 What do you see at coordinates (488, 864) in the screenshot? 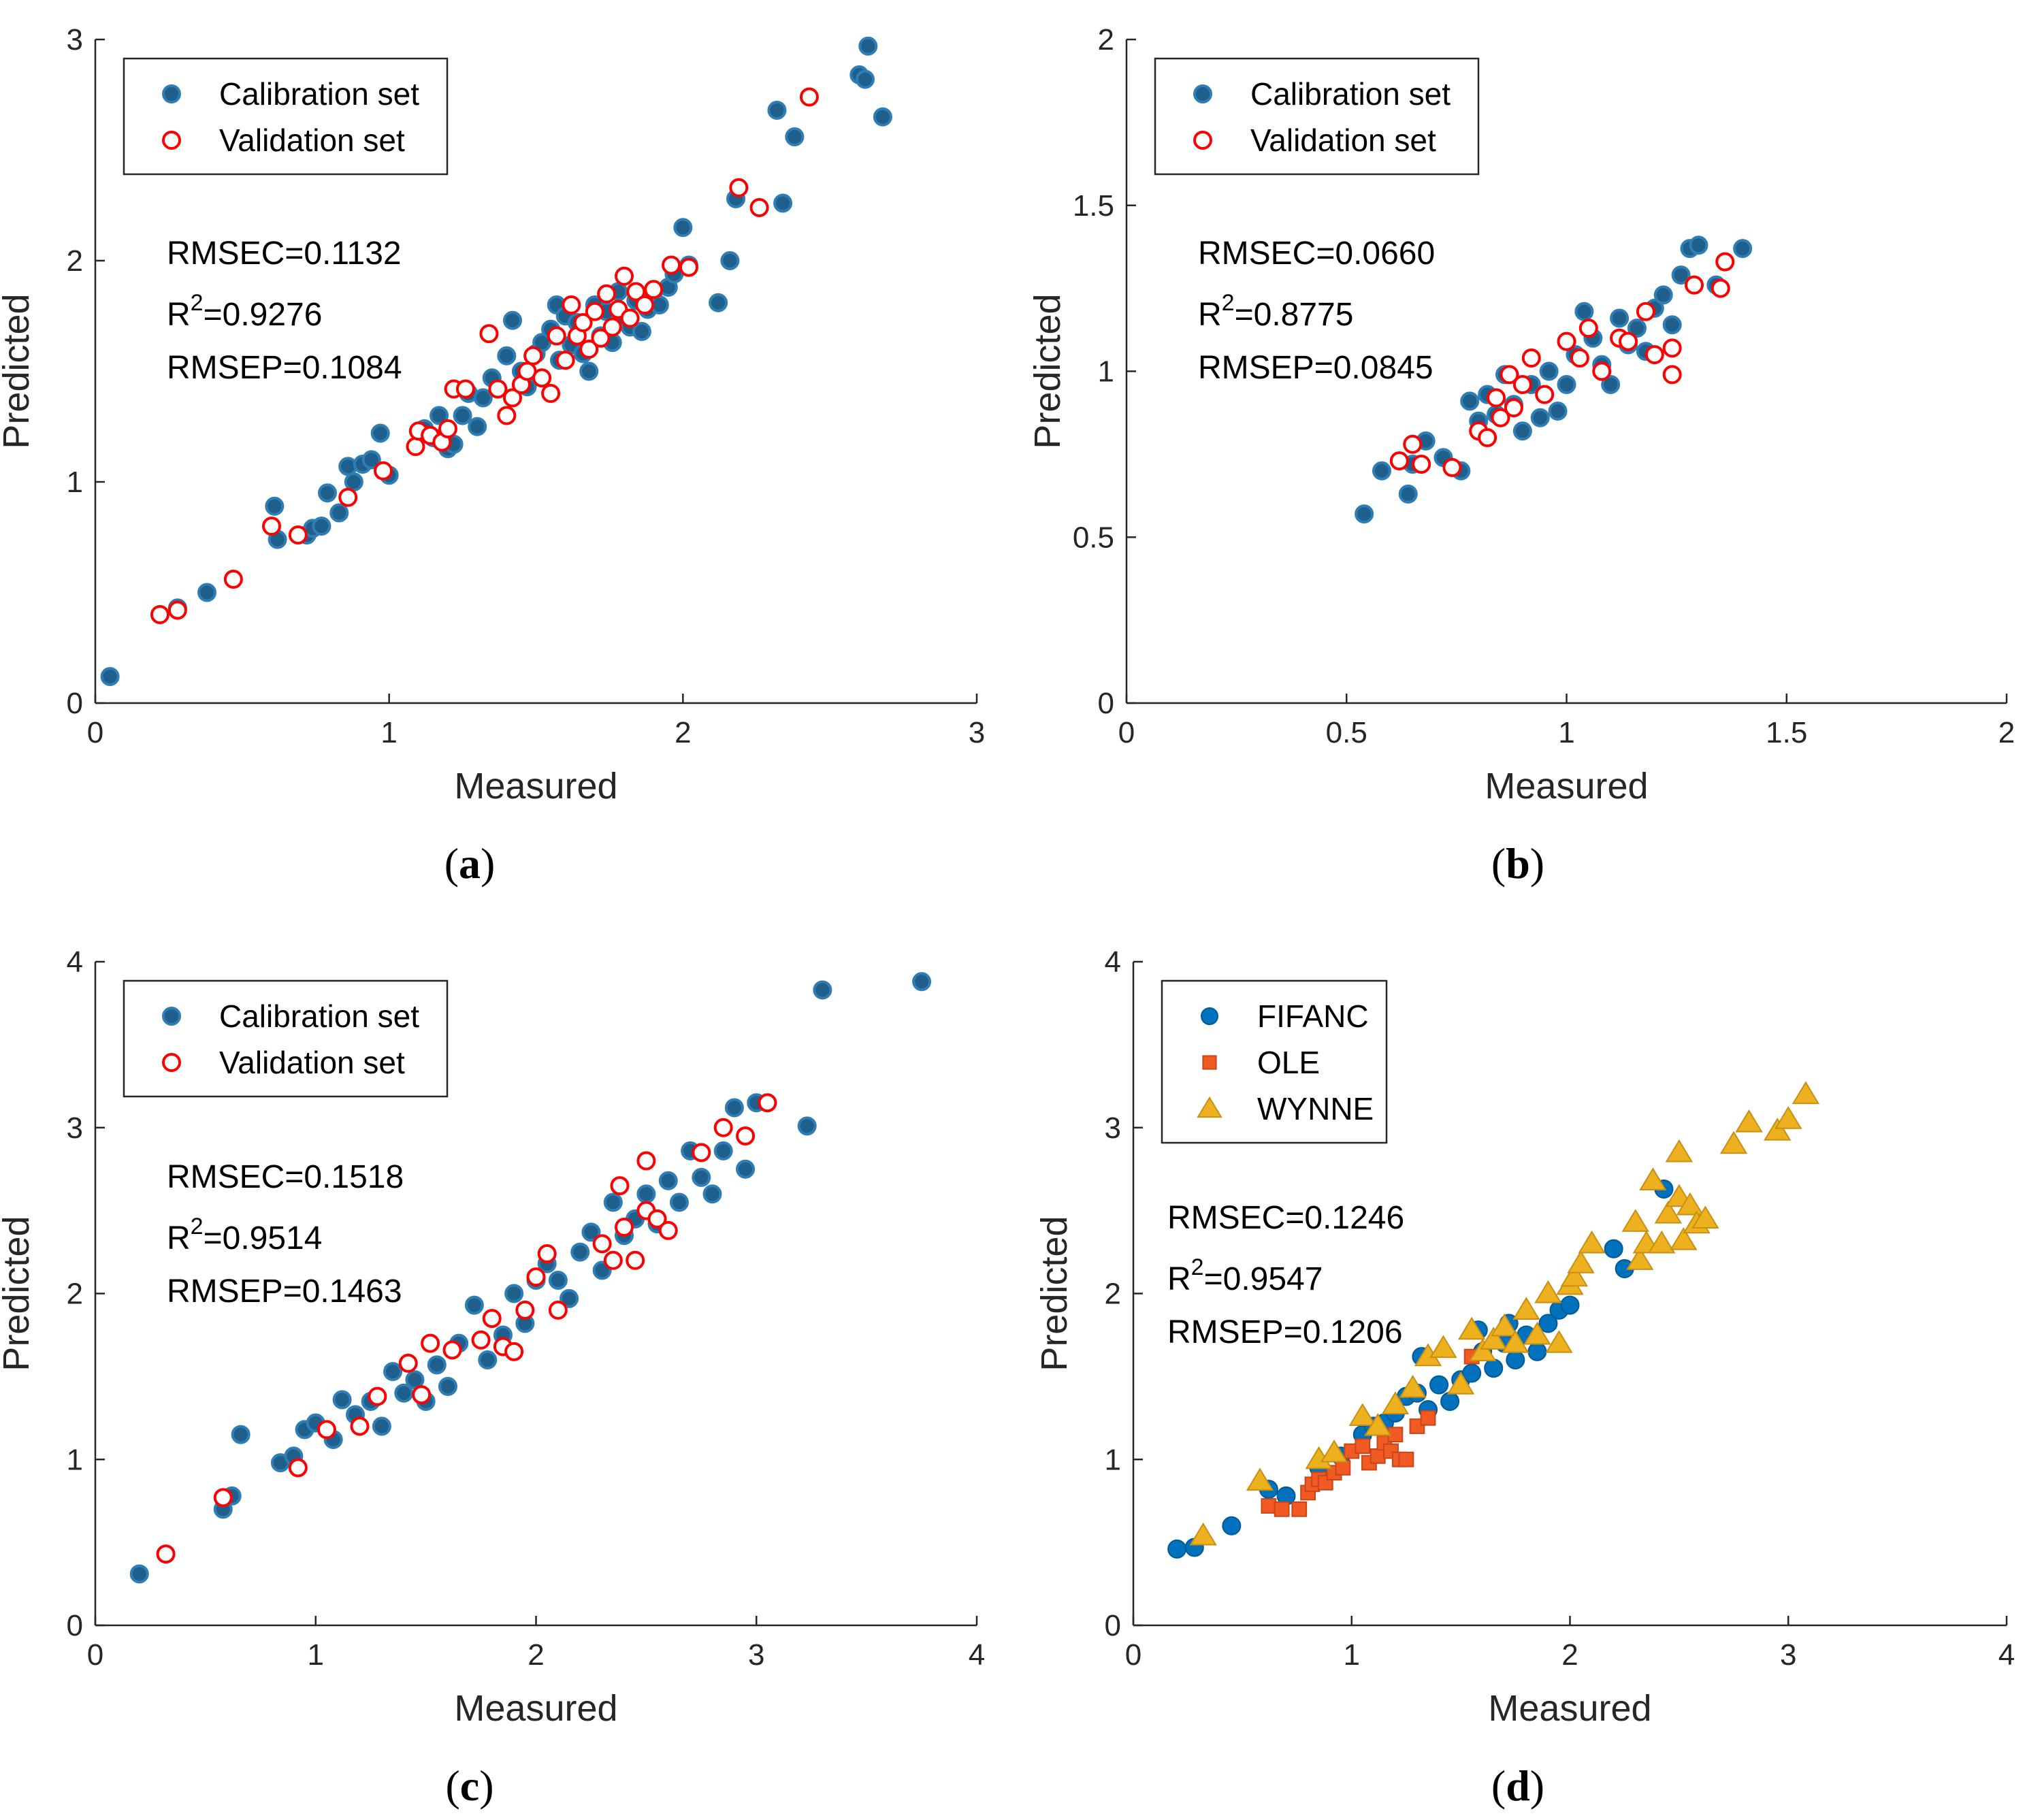
I see `panel-label-close: )` at bounding box center [488, 864].